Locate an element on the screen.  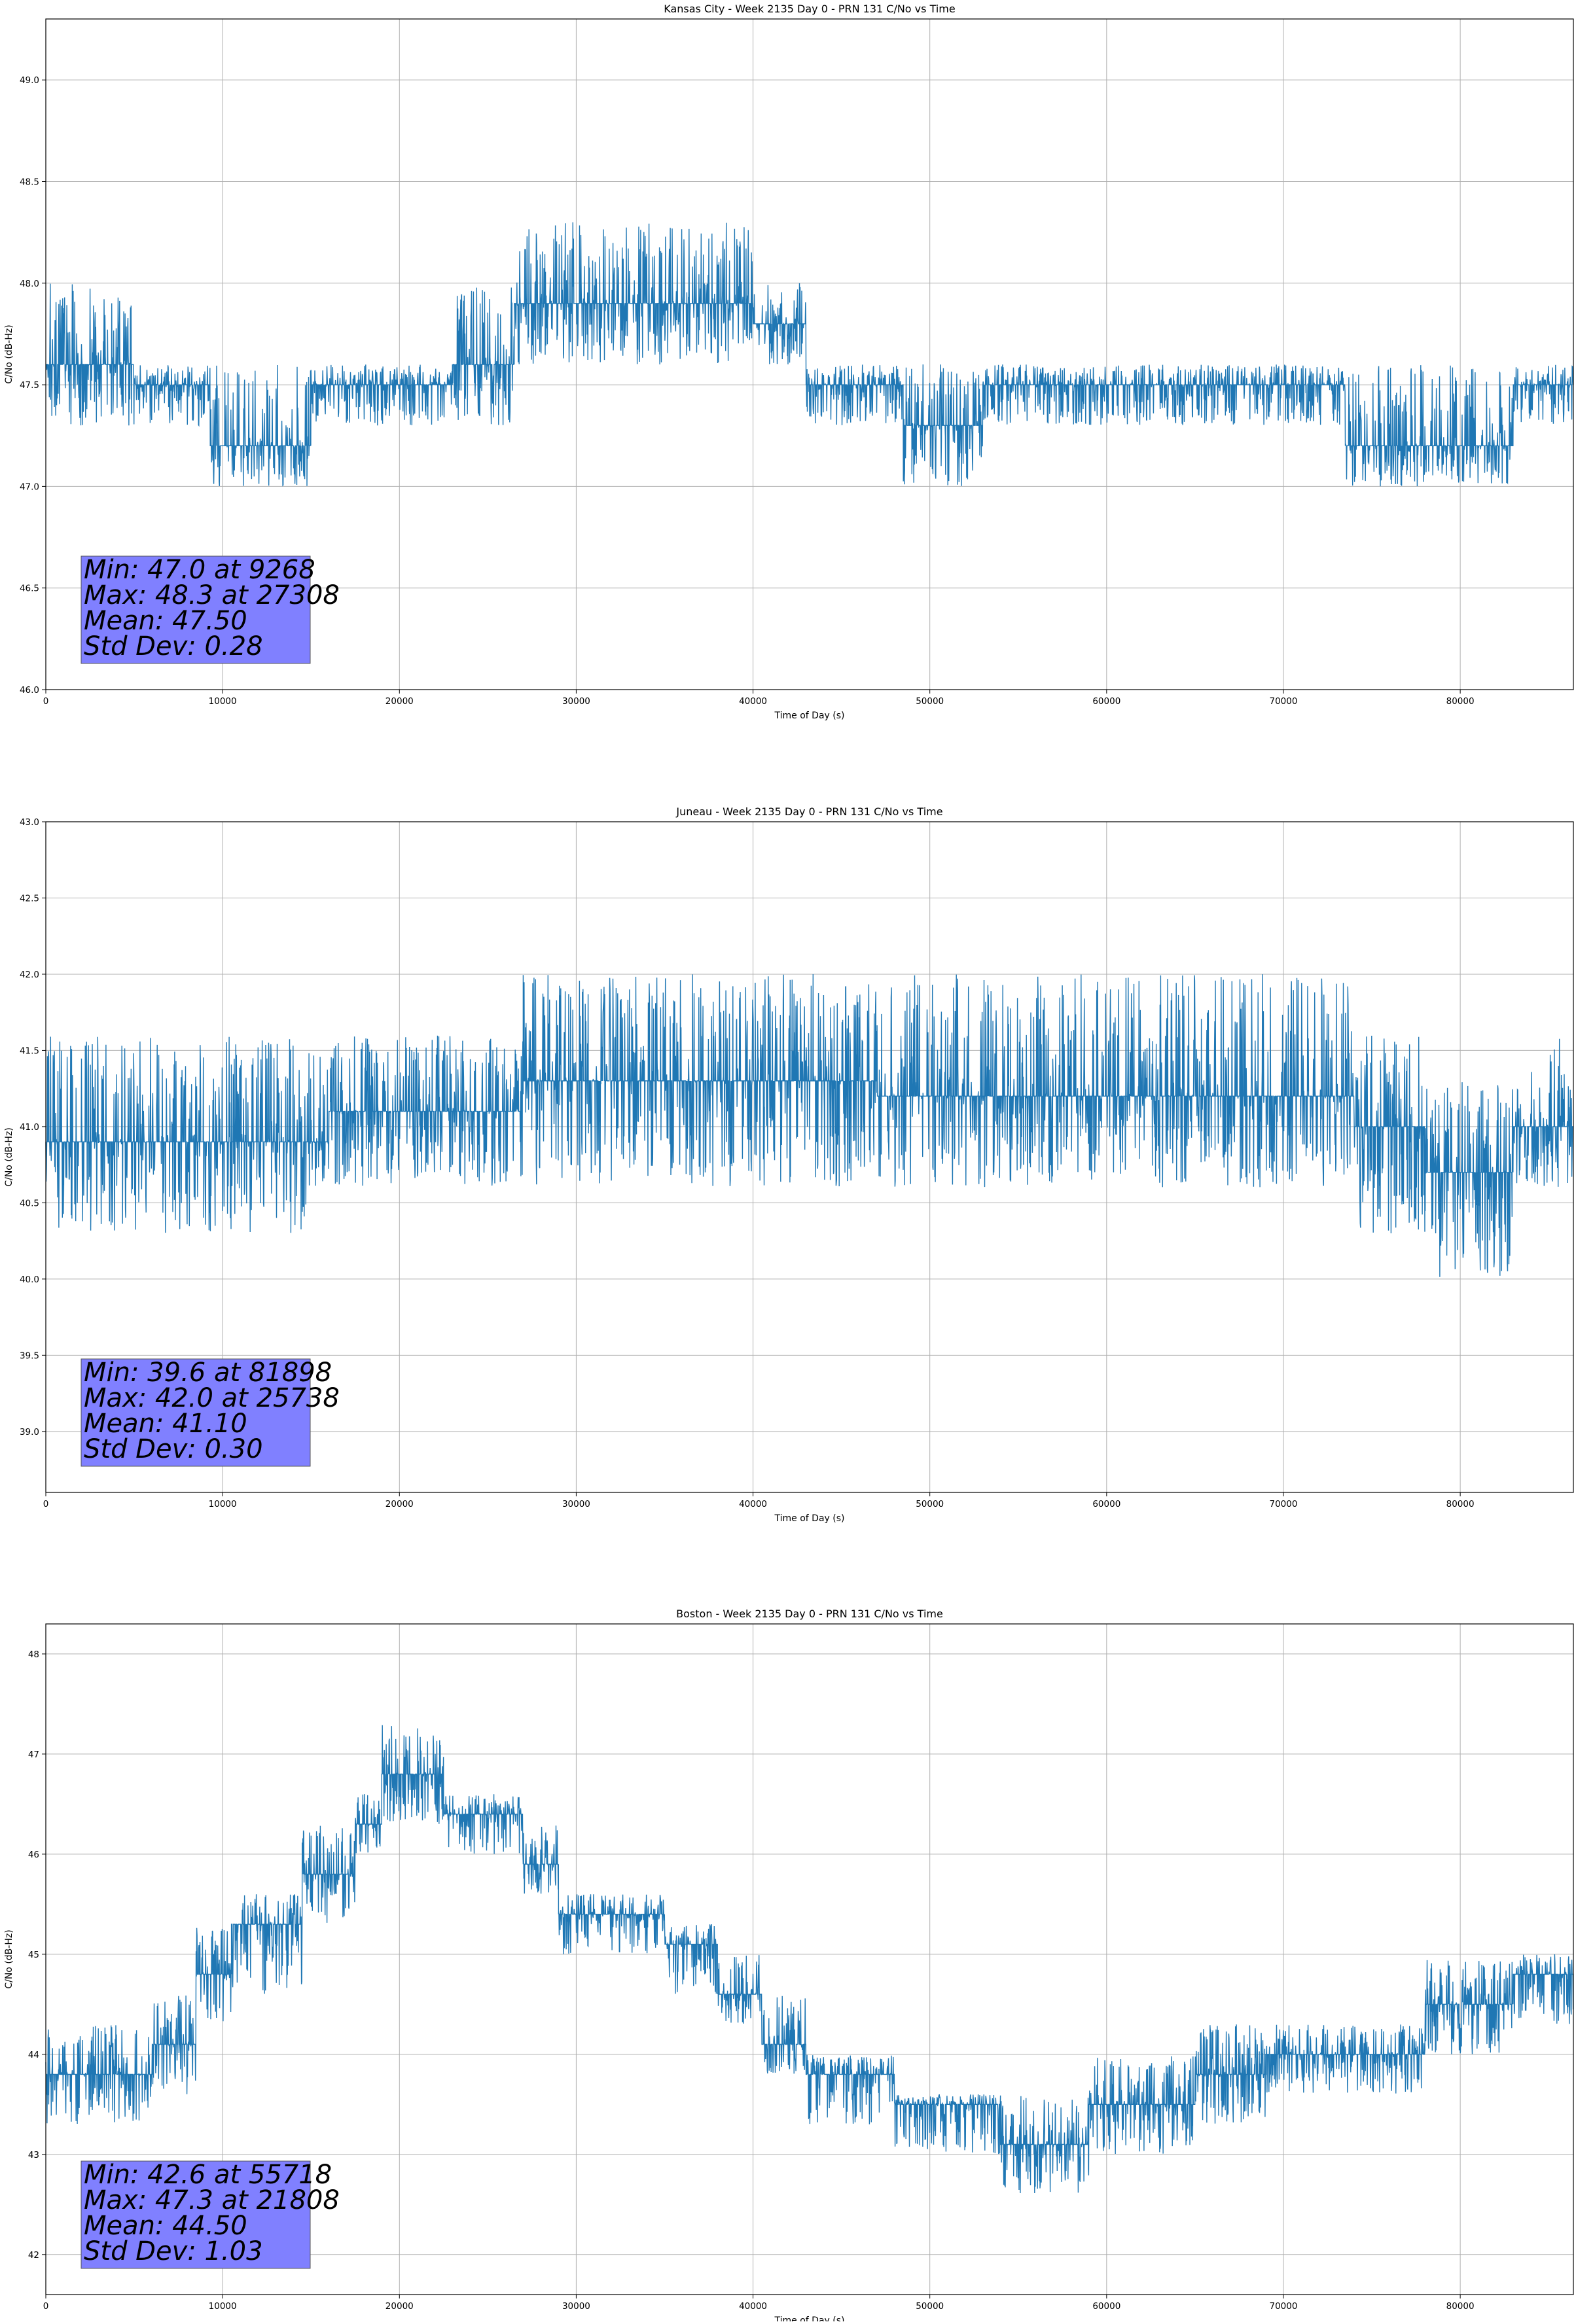
stats-line: Std Dev: 0.28 is located at coordinates (173, 646).